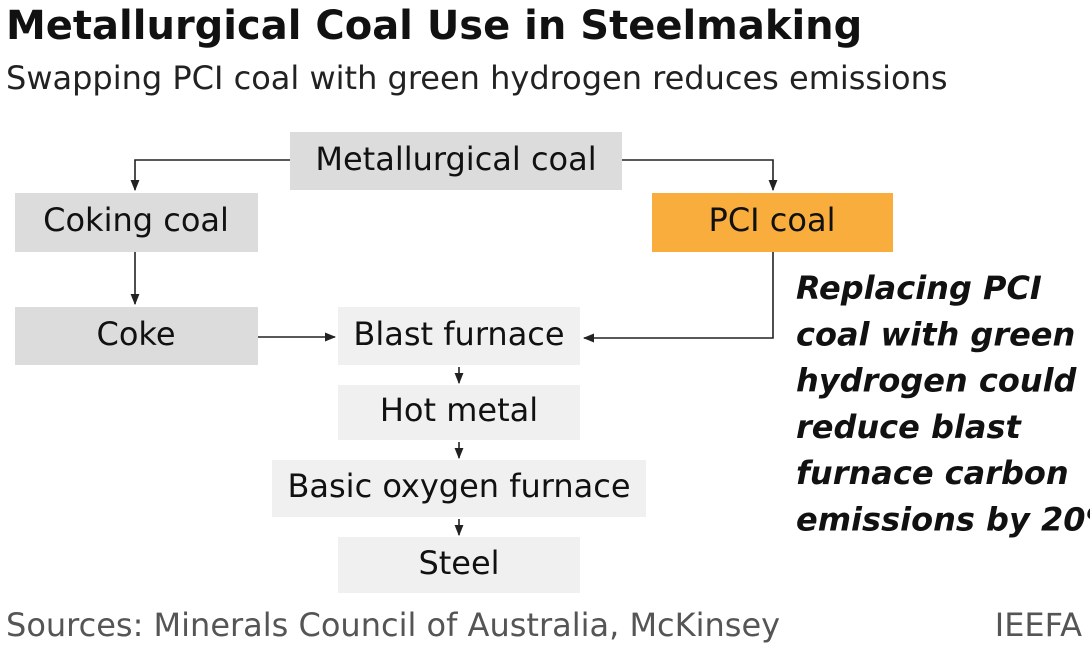 This screenshot has width=1090, height=654. Describe the element at coordinates (909, 427) in the screenshot. I see `annotation-line: reduce blast` at that location.